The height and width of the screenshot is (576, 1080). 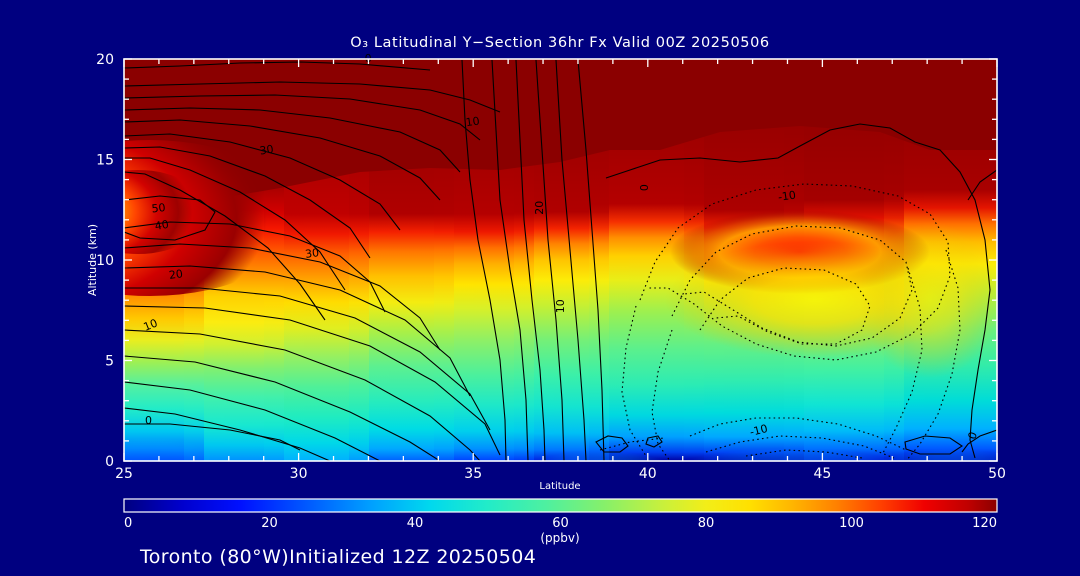 What do you see at coordinates (109, 462) in the screenshot?
I see `y-axis-tick-label: 0` at bounding box center [109, 462].